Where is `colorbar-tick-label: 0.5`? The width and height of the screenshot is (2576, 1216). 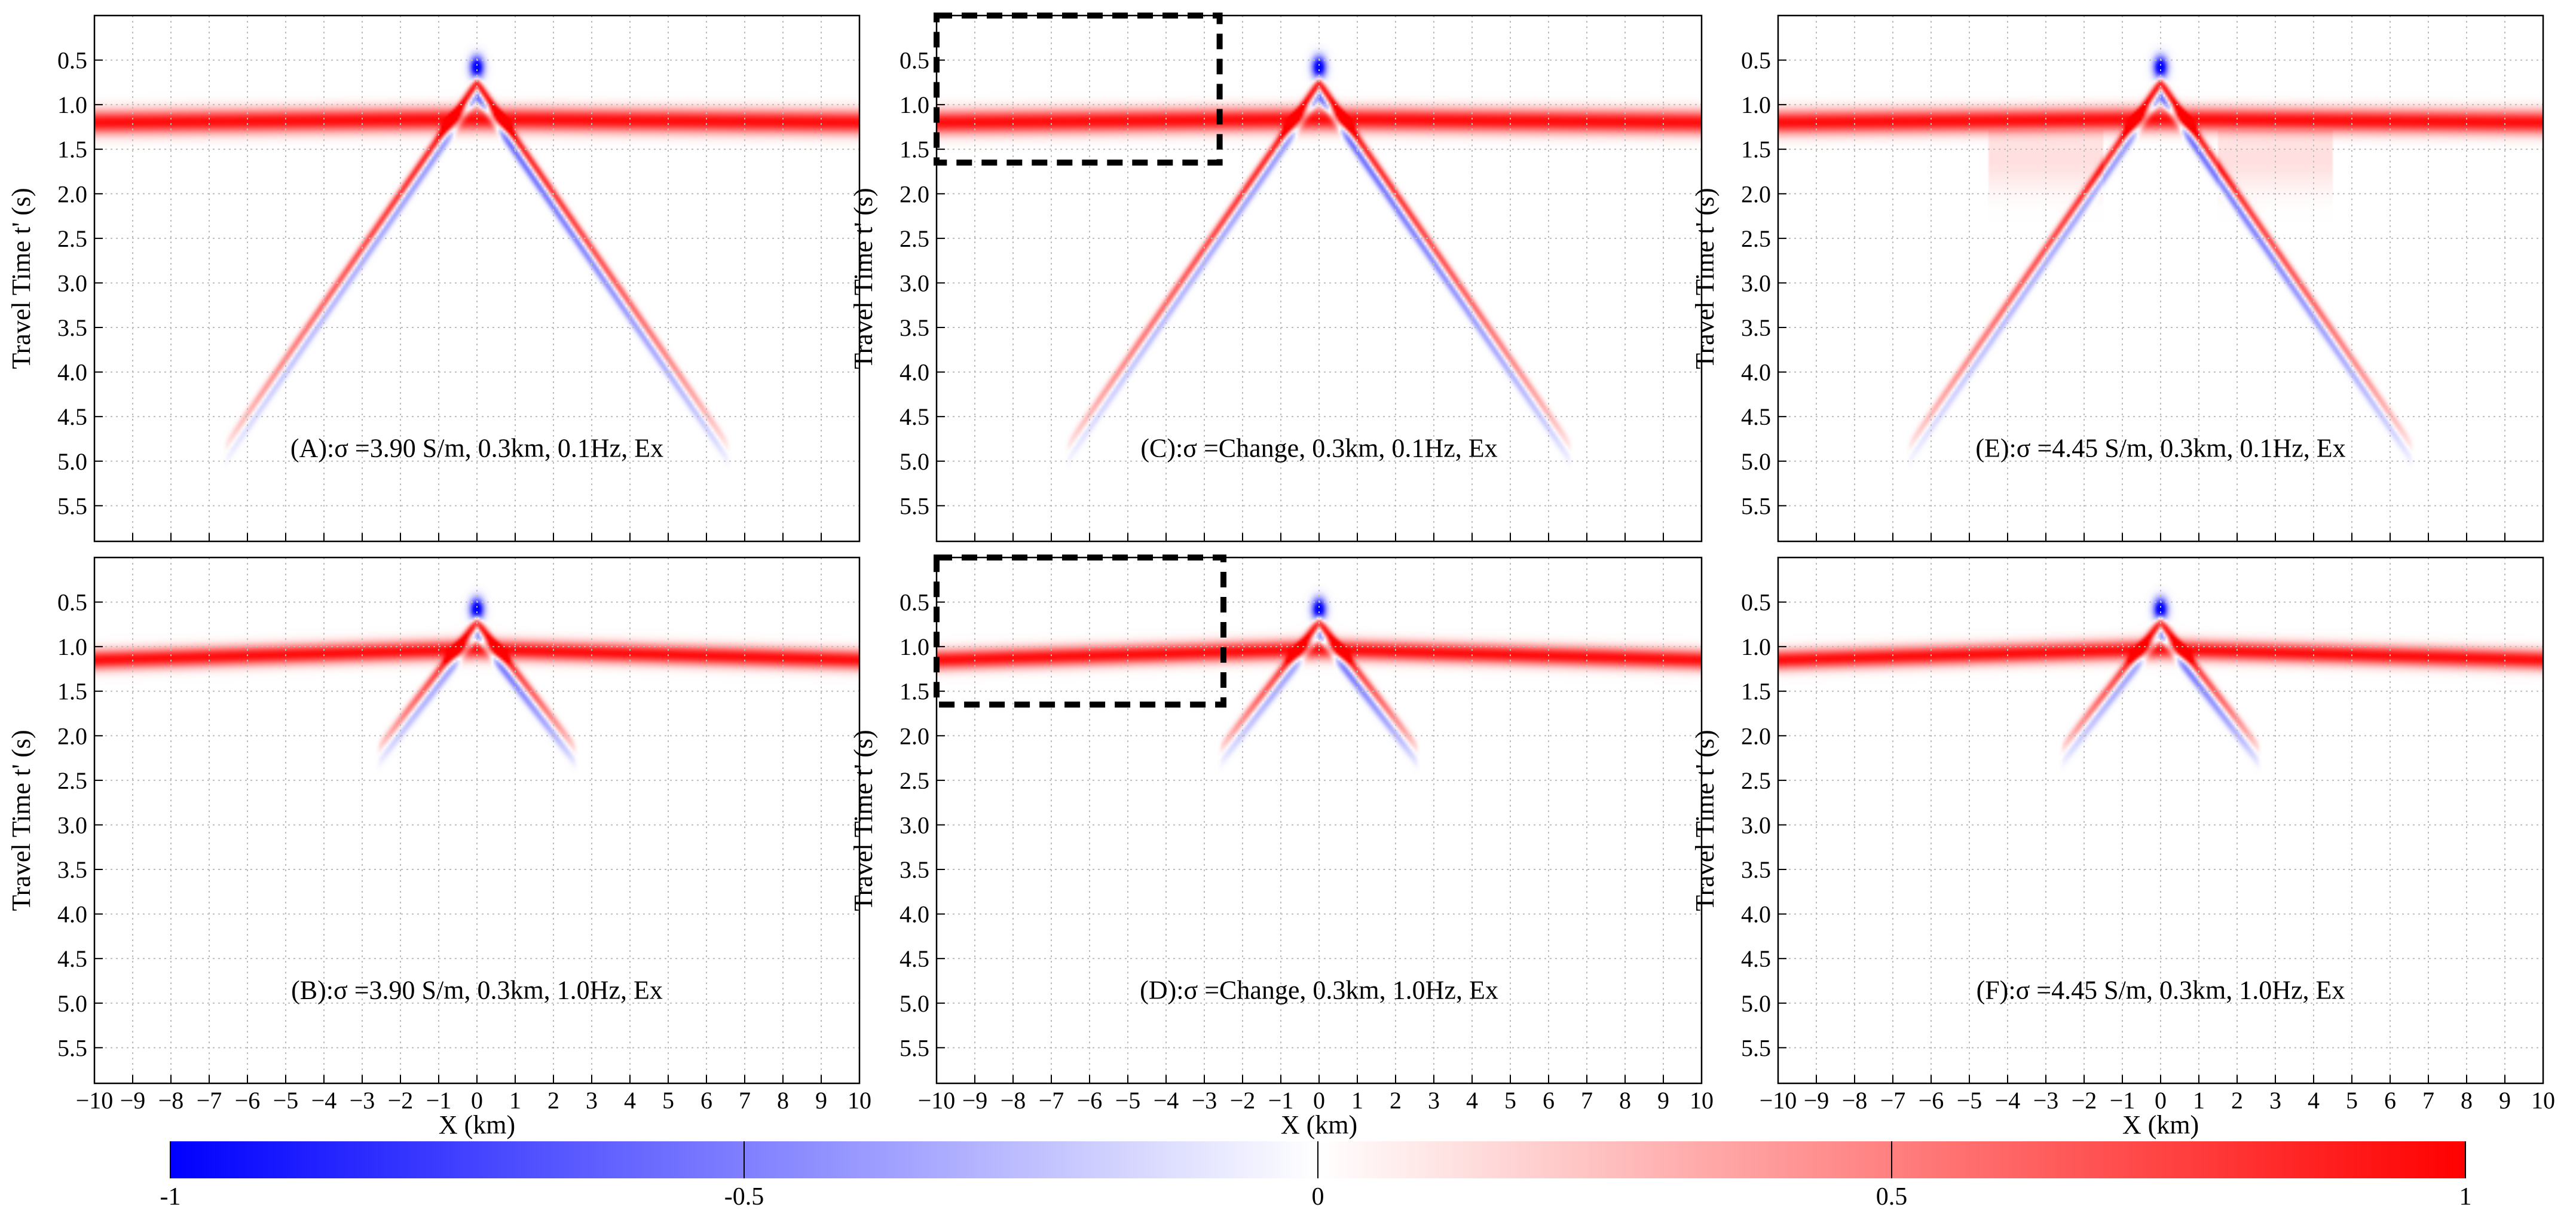
colorbar-tick-label: 0.5 is located at coordinates (1892, 1197).